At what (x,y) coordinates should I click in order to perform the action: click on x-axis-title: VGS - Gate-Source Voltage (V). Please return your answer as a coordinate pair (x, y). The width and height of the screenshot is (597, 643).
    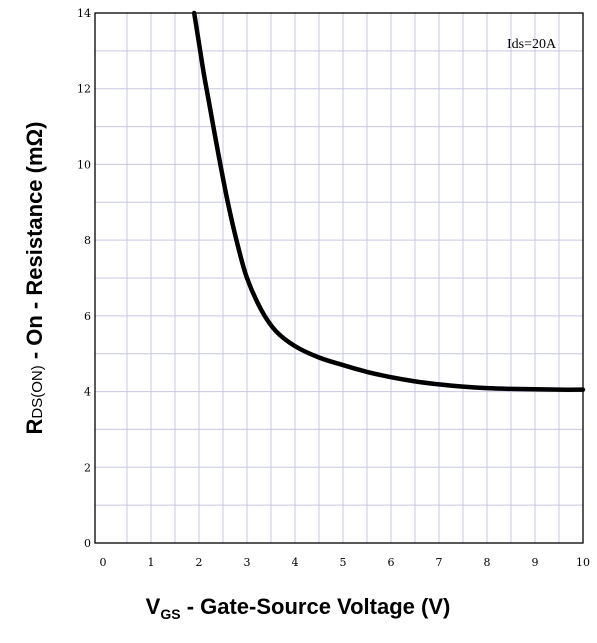
    Looking at the image, I should click on (298, 608).